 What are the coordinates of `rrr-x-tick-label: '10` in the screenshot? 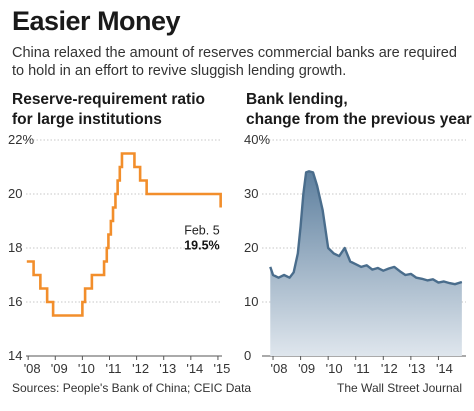 It's located at (86, 368).